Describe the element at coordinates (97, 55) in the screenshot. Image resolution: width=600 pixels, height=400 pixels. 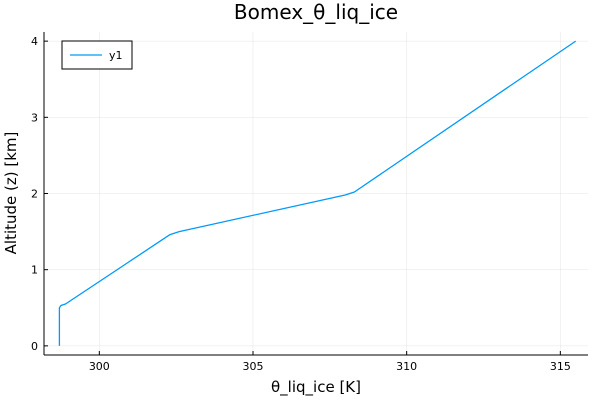
I see `legend: y1` at that location.